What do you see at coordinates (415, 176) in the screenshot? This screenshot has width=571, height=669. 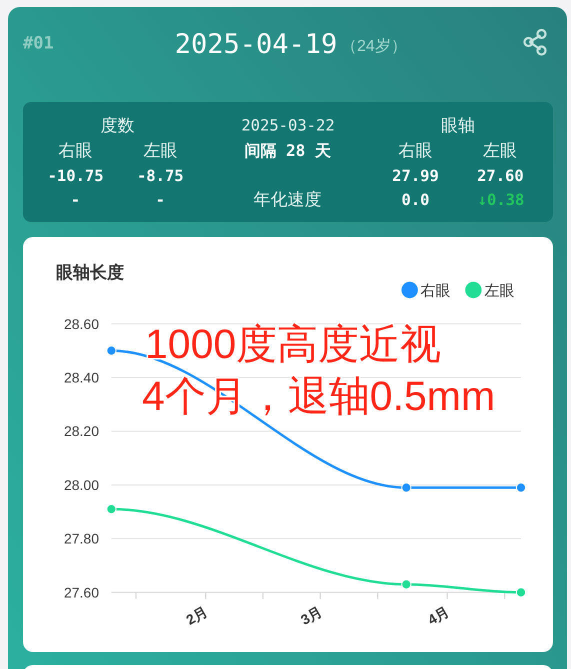 I see `annotation: 27.99` at bounding box center [415, 176].